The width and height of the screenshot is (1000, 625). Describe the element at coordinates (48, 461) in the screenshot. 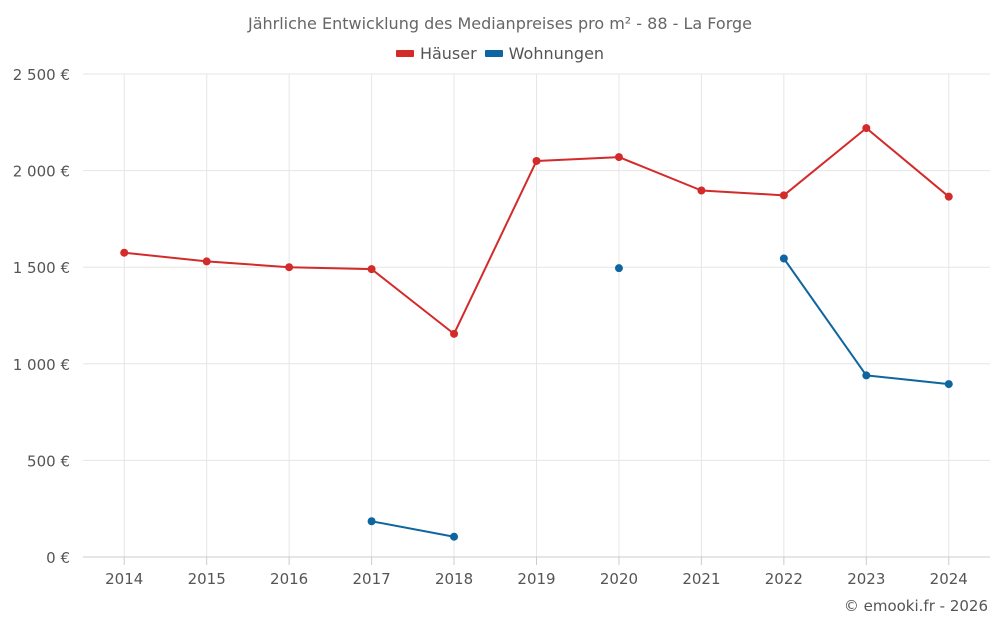

I see `y-tick-label: 500 €` at that location.